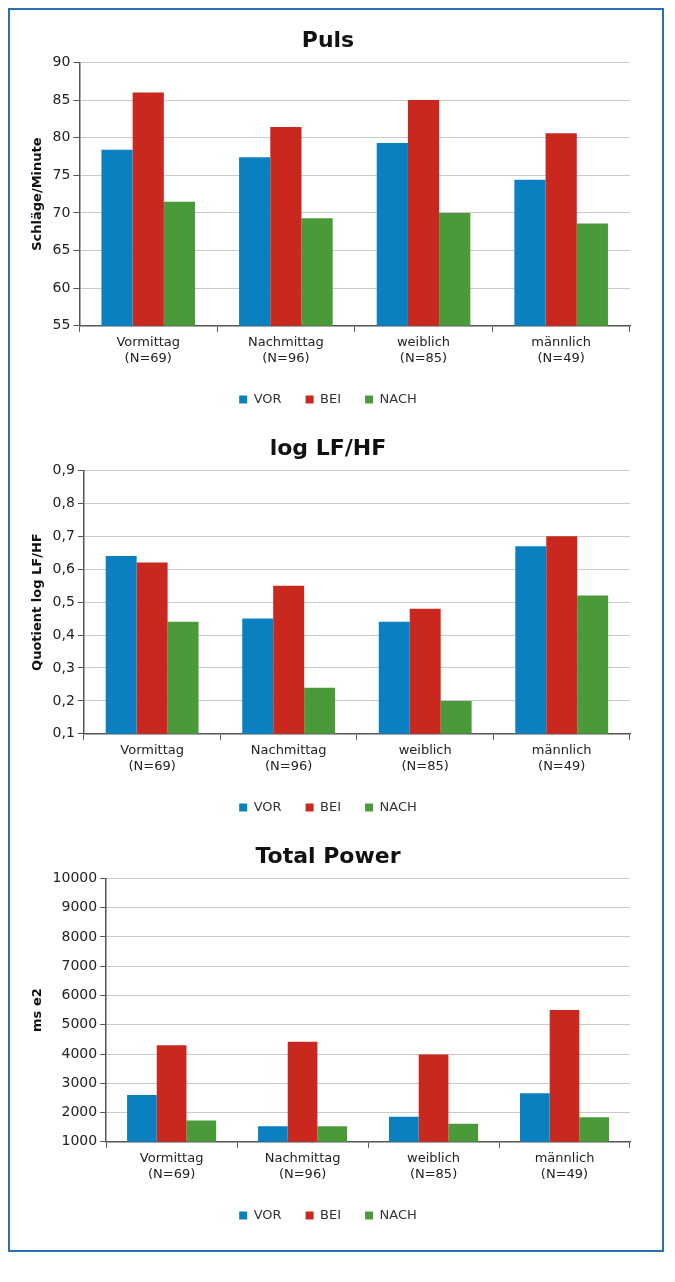 This screenshot has height=1282, width=675. What do you see at coordinates (79, 1081) in the screenshot?
I see `y-tick-label: 3000` at bounding box center [79, 1081].